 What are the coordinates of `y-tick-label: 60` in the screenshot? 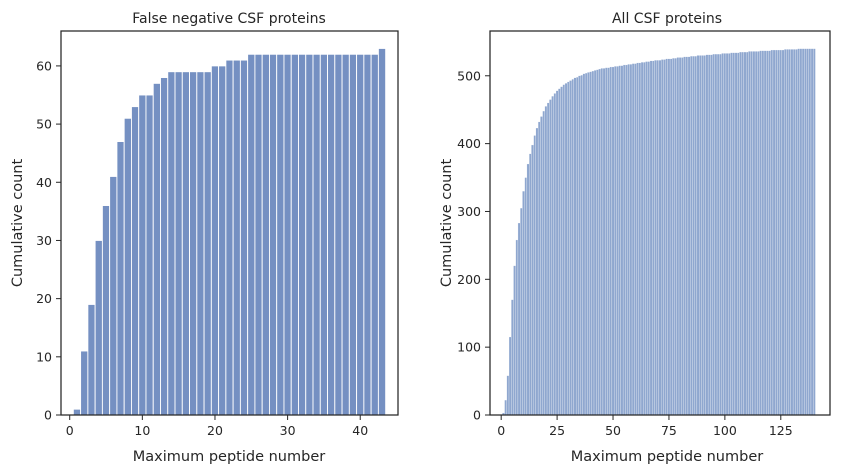 It's located at (44, 65).